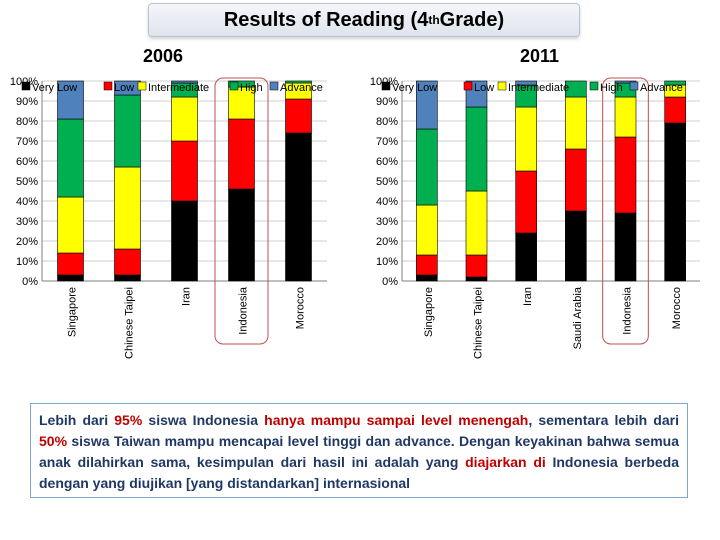 Image resolution: width=720 pixels, height=540 pixels. I want to click on note-part: 95%, so click(131, 420).